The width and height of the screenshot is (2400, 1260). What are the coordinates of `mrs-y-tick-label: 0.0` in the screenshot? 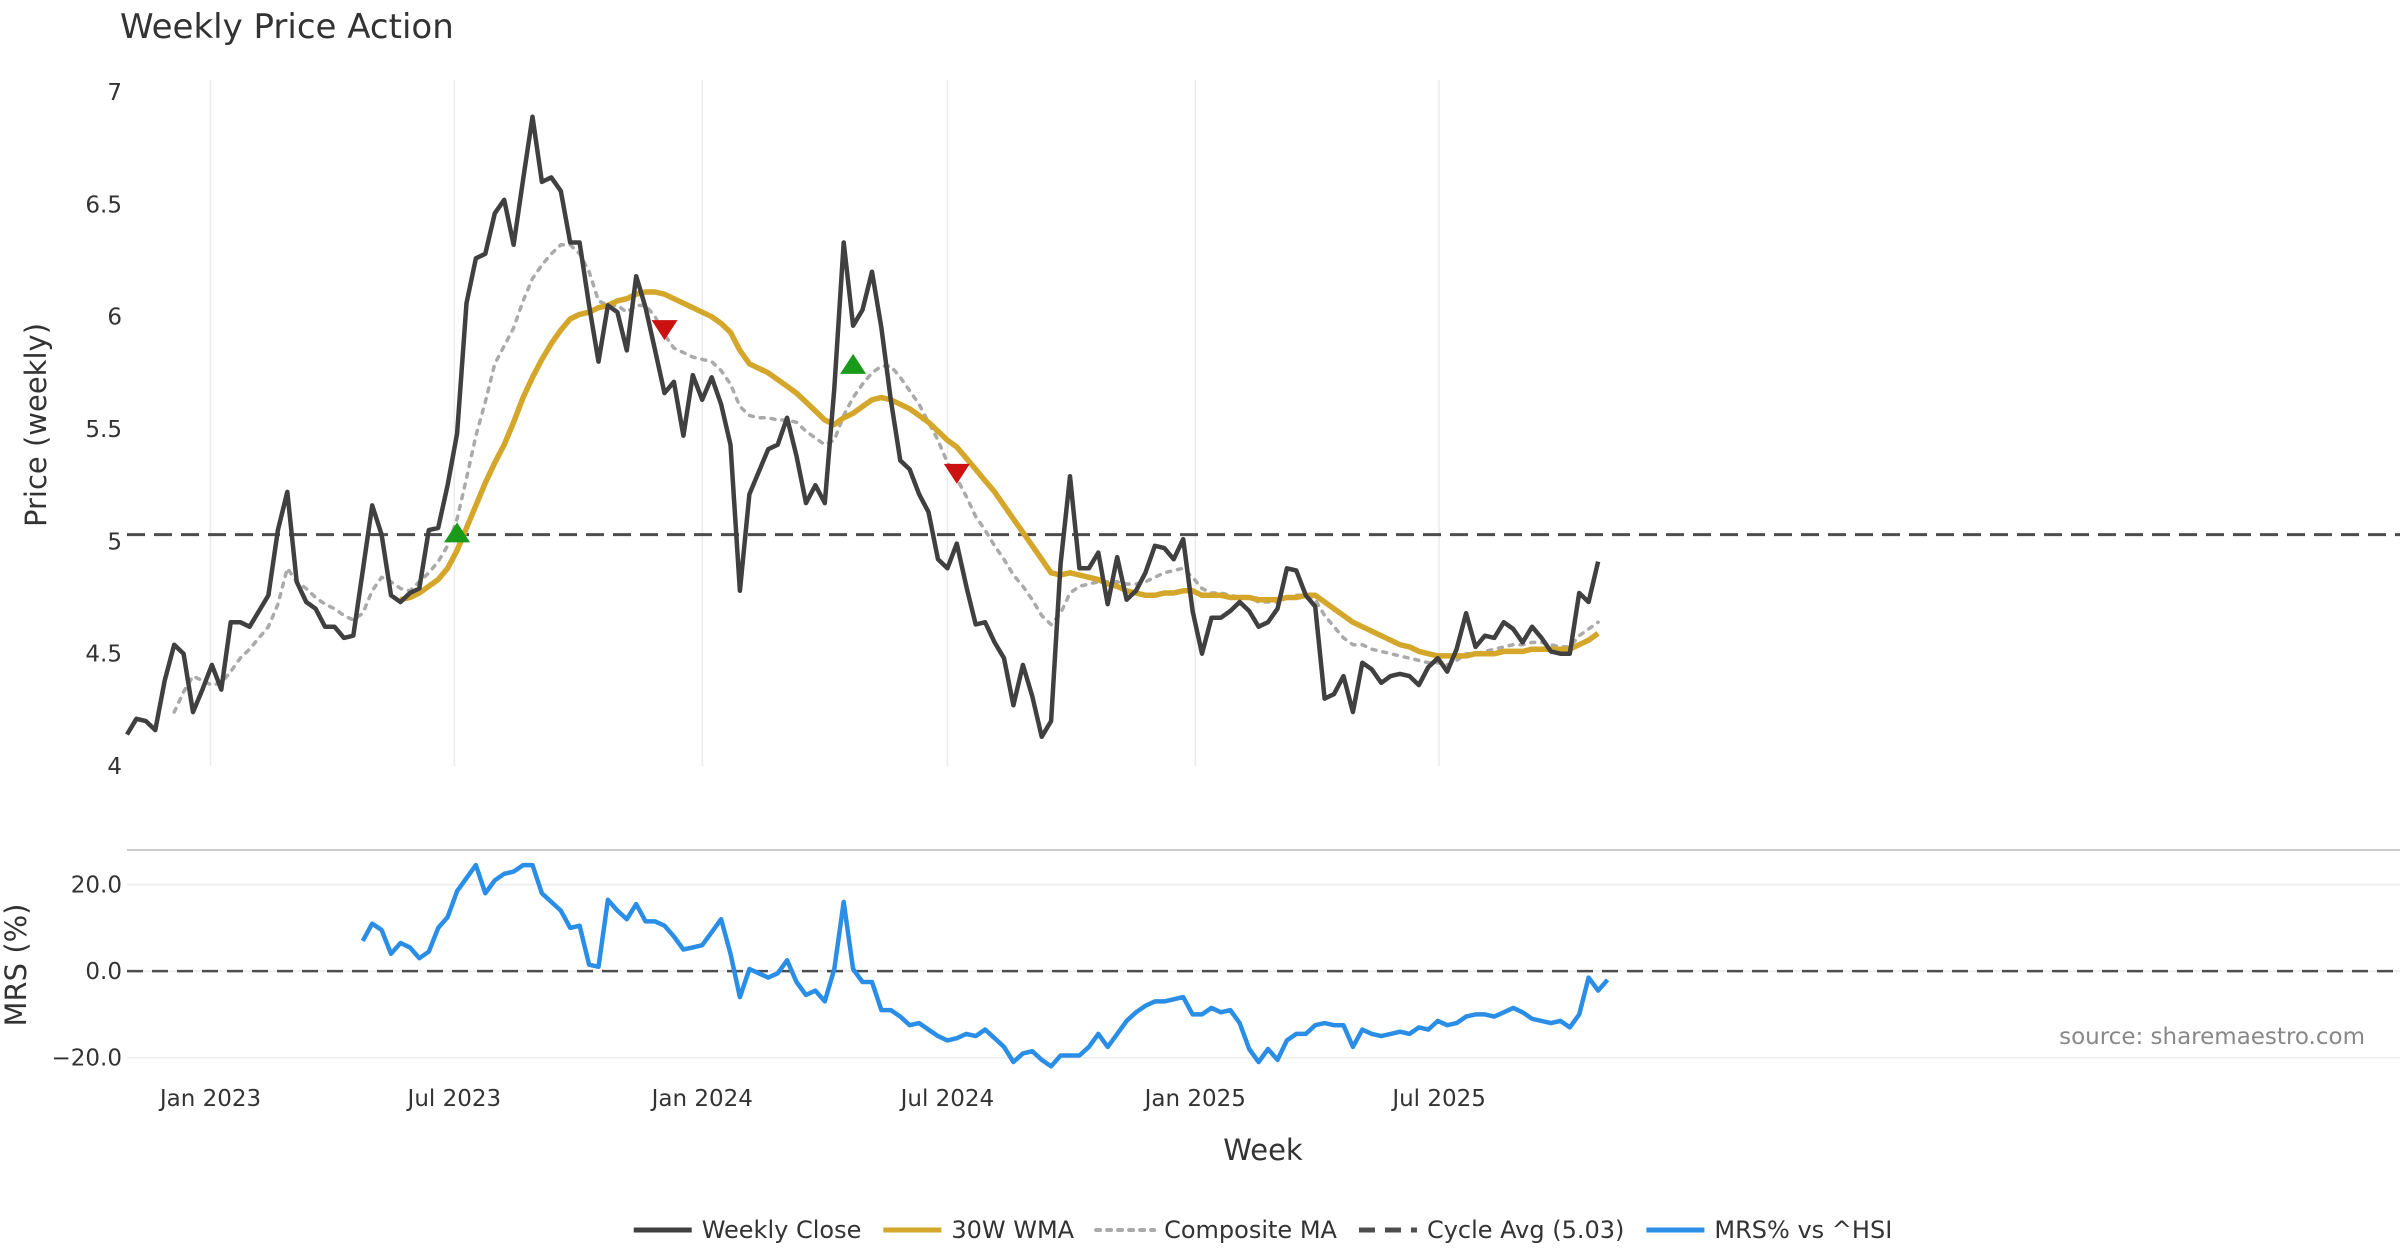 It's located at (103, 972).